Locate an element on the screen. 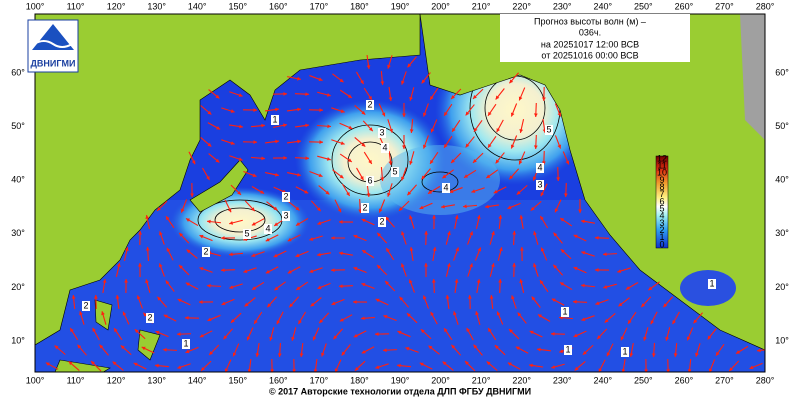  lon-label: 280° is located at coordinates (765, 380).